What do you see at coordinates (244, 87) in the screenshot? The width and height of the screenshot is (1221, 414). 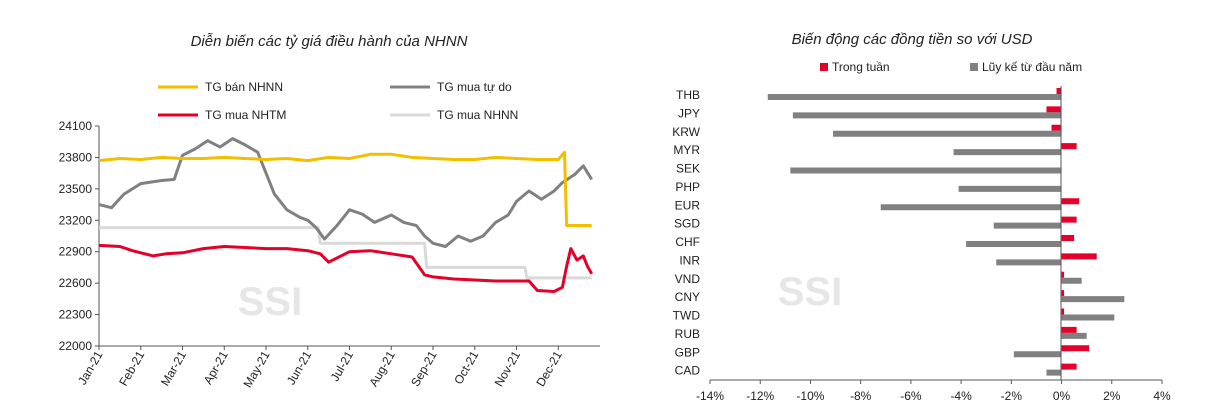 I see `left-legend-label: TG bán NHNN` at bounding box center [244, 87].